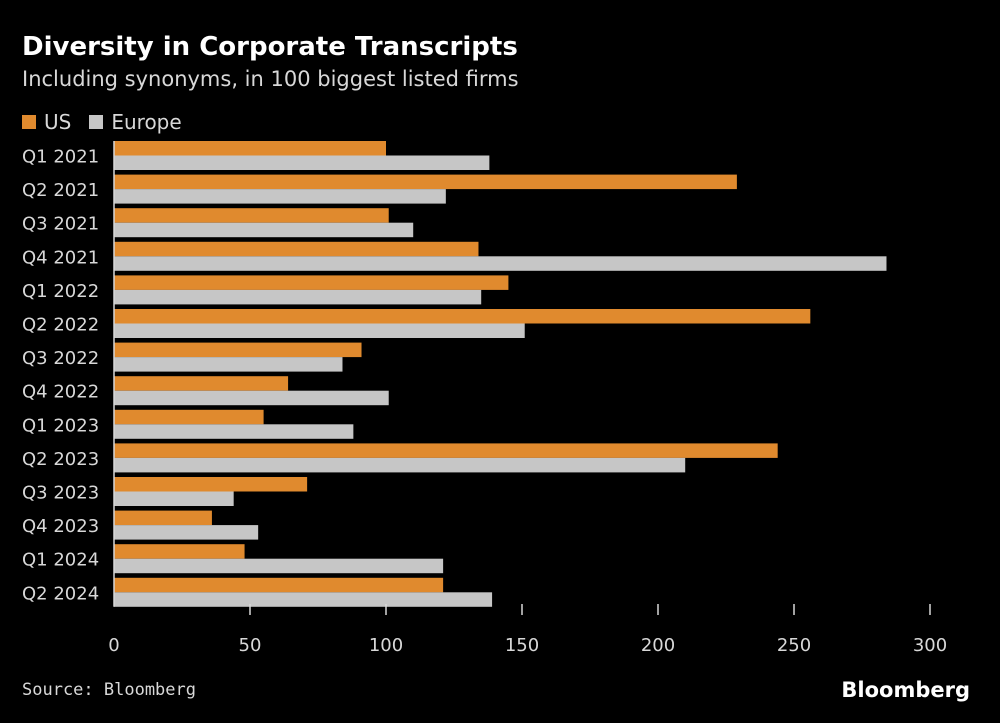 Image resolution: width=1000 pixels, height=723 pixels. I want to click on category-label: Q3 2021, so click(60, 224).